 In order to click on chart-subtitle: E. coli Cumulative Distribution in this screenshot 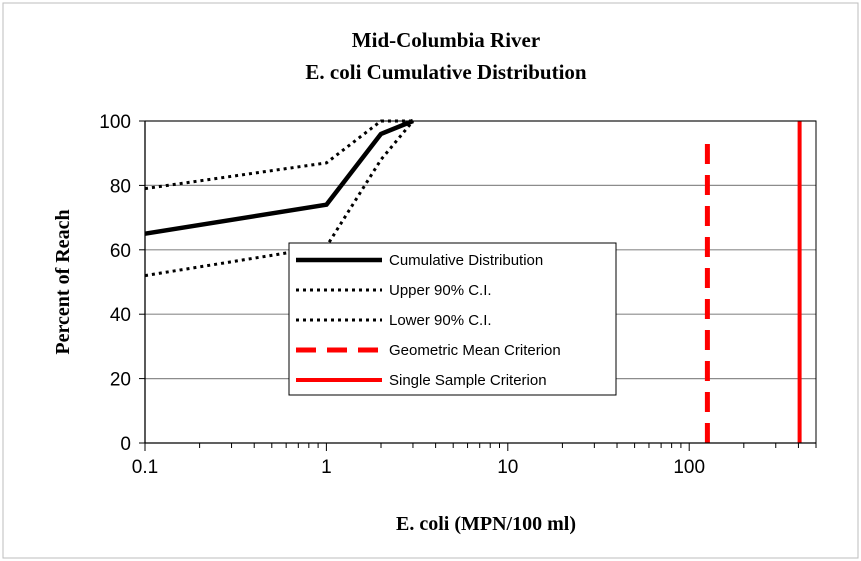, I will do `click(446, 72)`.